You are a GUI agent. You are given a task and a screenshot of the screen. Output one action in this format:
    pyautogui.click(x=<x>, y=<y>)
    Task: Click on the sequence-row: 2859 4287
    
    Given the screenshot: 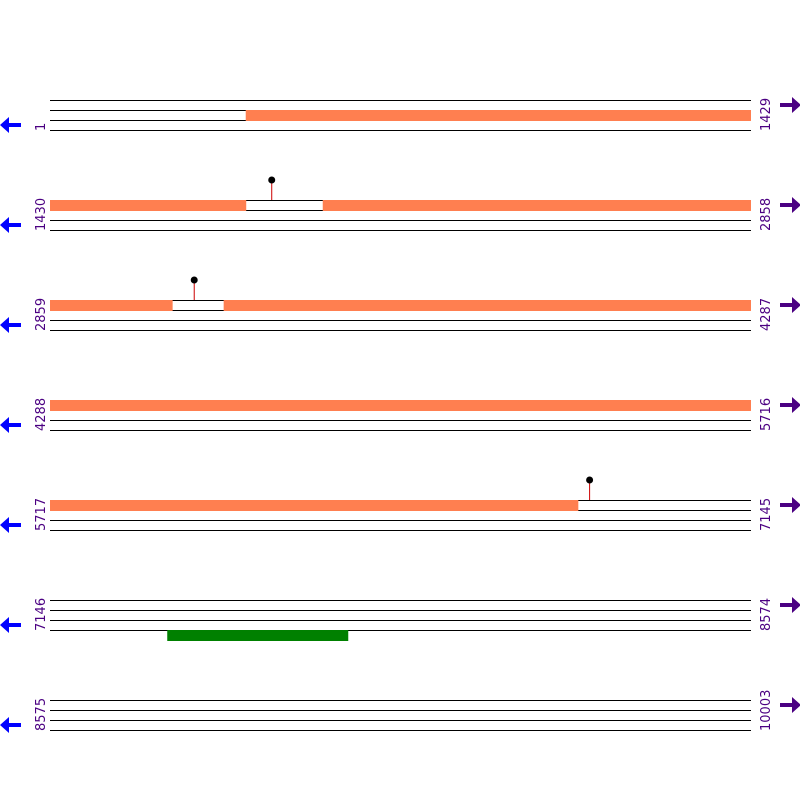 What is the action you would take?
    pyautogui.click(x=400, y=304)
    